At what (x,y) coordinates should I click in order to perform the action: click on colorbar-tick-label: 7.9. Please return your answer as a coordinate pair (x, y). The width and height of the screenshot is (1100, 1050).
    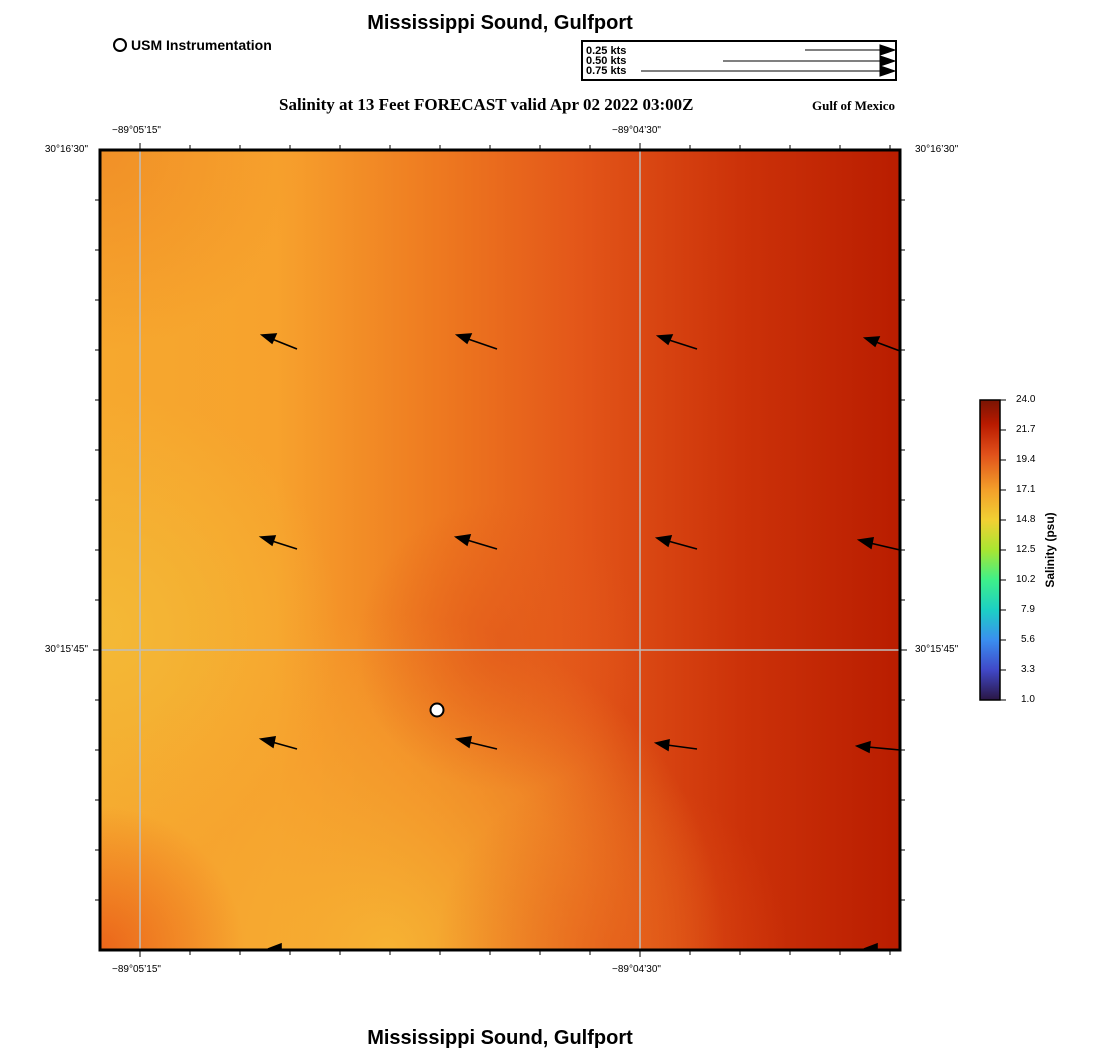
    Looking at the image, I should click on (1028, 609).